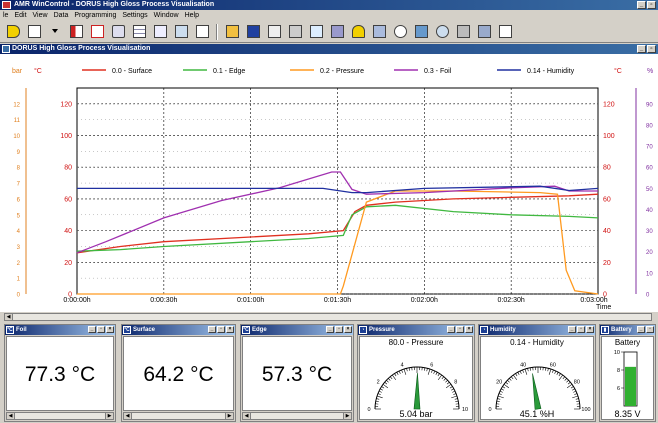 The height and width of the screenshot is (423, 658). I want to click on bar-chart-icon, so click(76, 32).